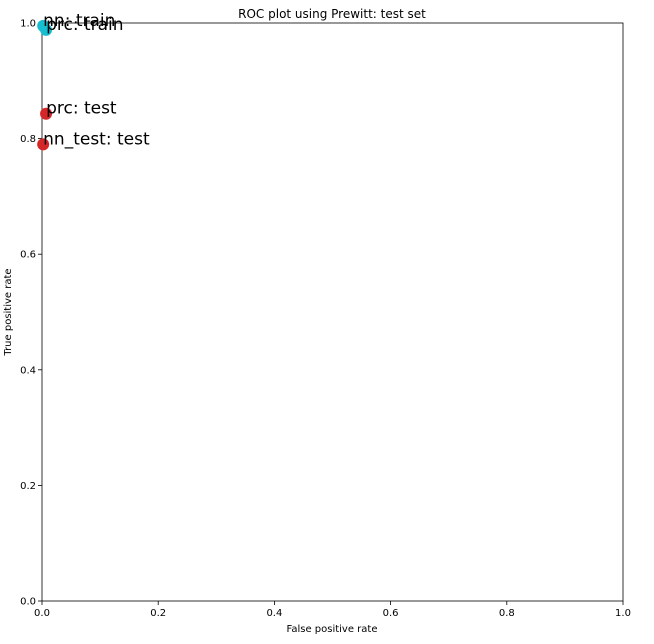 The height and width of the screenshot is (644, 654). I want to click on y-tick-label: 0.8, so click(28, 139).